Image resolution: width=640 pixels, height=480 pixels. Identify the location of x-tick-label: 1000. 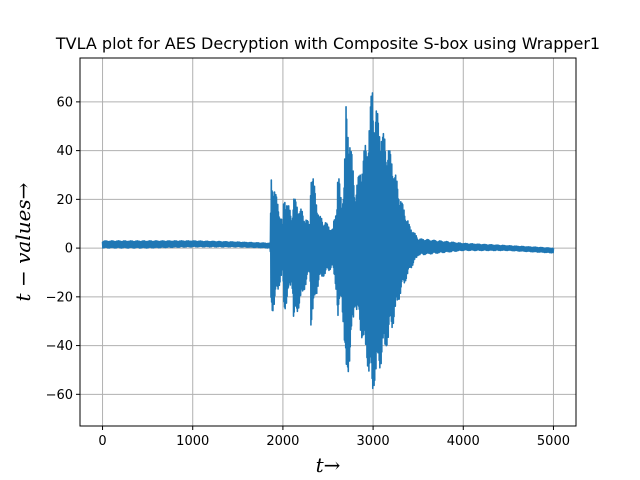
(192, 441).